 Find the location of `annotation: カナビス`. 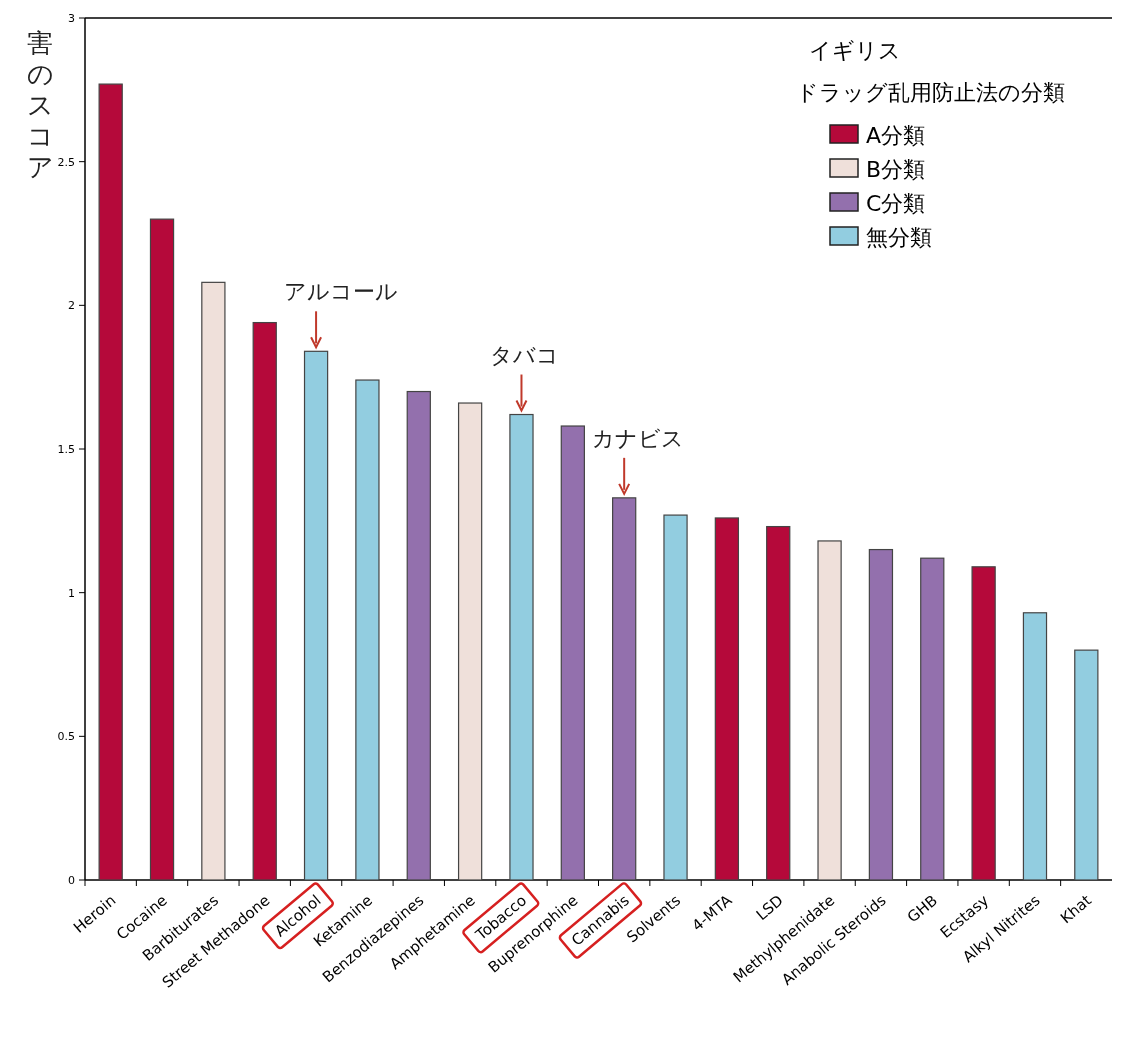

annotation: カナビス is located at coordinates (638, 438).